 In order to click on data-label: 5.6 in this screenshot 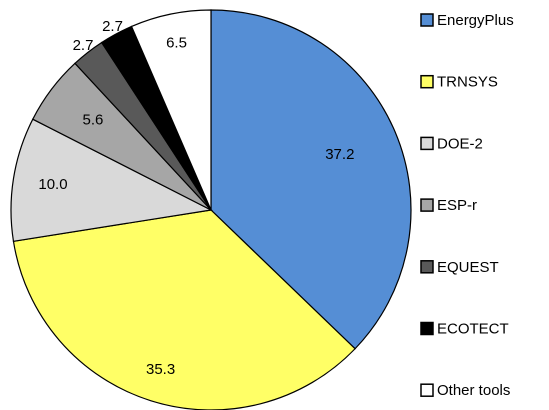, I will do `click(92, 120)`.